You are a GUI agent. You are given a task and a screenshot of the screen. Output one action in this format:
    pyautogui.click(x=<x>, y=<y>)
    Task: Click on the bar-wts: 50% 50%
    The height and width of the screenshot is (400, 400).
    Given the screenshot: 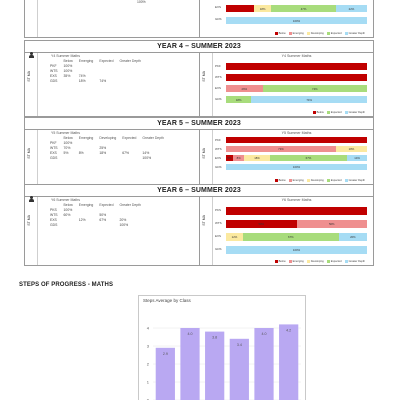 What is the action you would take?
    pyautogui.click(x=296, y=224)
    